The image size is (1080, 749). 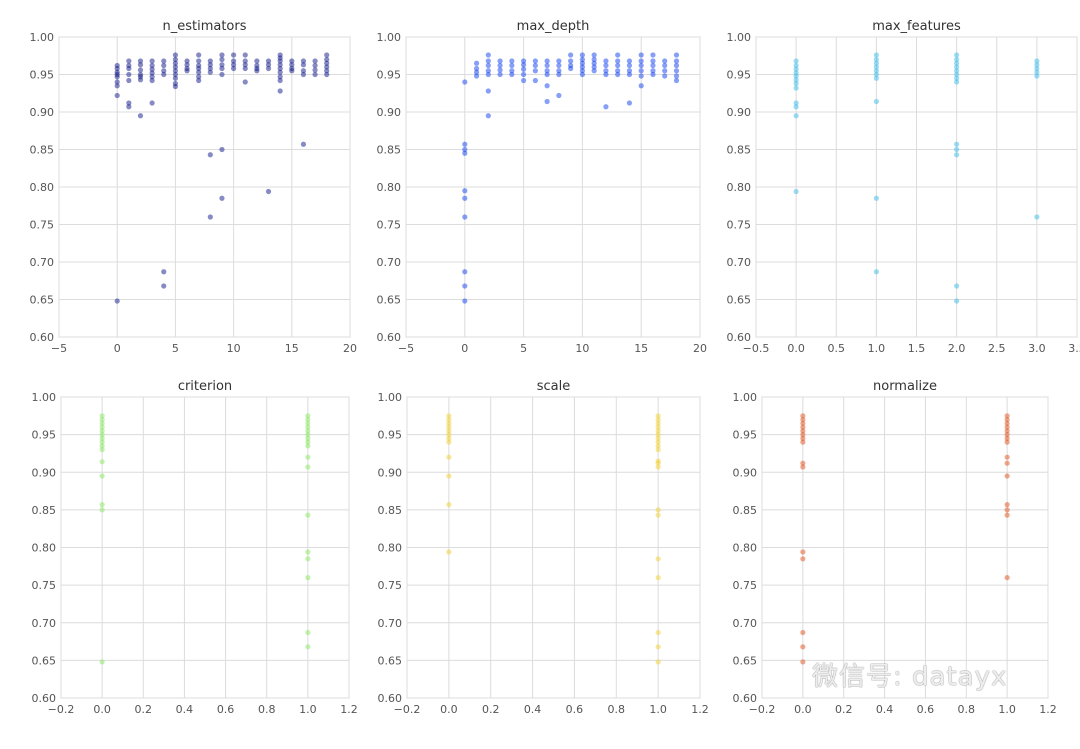 I want to click on x-tick-label: 5, so click(x=523, y=348).